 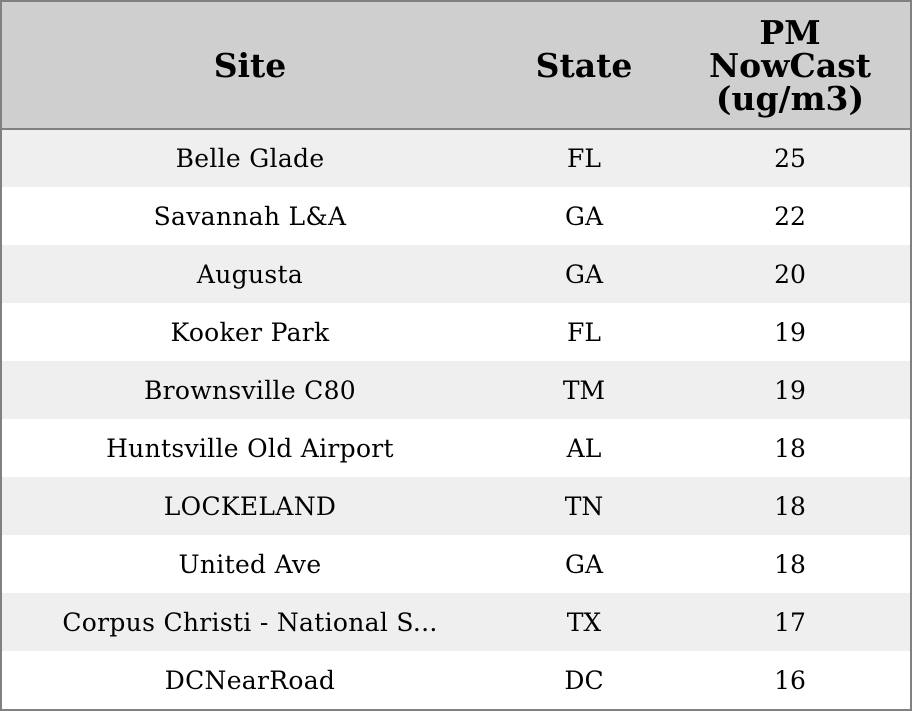 What do you see at coordinates (250, 506) in the screenshot?
I see `cell-site: LOCKELAND` at bounding box center [250, 506].